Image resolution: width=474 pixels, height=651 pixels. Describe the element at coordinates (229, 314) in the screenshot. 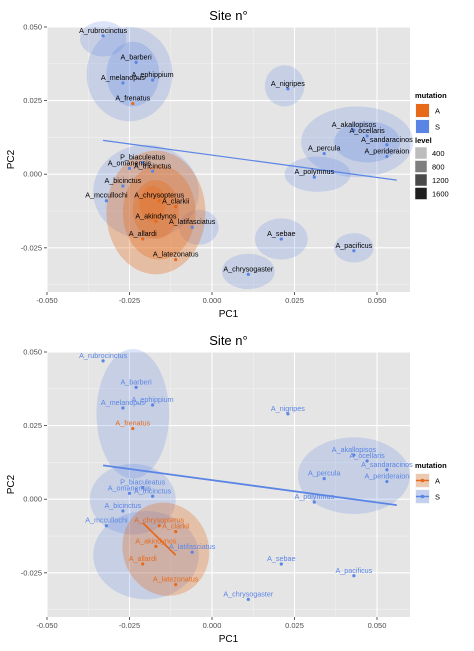

I see `x-axis-title: PC1` at that location.